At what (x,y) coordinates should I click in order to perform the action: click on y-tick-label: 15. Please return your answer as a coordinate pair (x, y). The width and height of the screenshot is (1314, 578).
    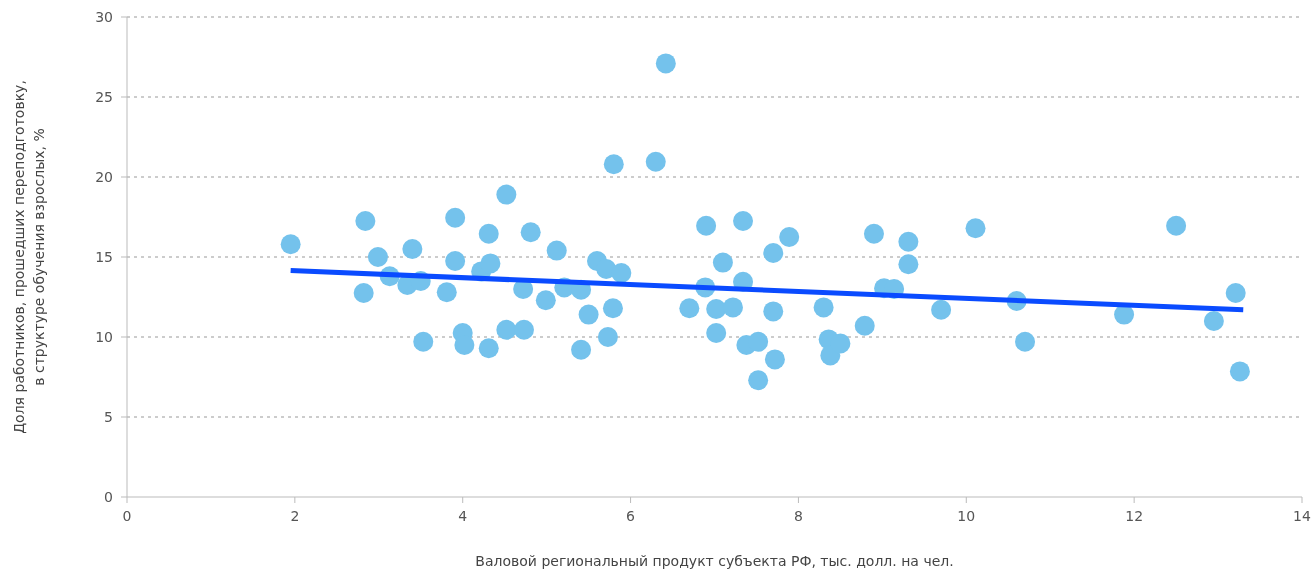
    Looking at the image, I should click on (104, 256).